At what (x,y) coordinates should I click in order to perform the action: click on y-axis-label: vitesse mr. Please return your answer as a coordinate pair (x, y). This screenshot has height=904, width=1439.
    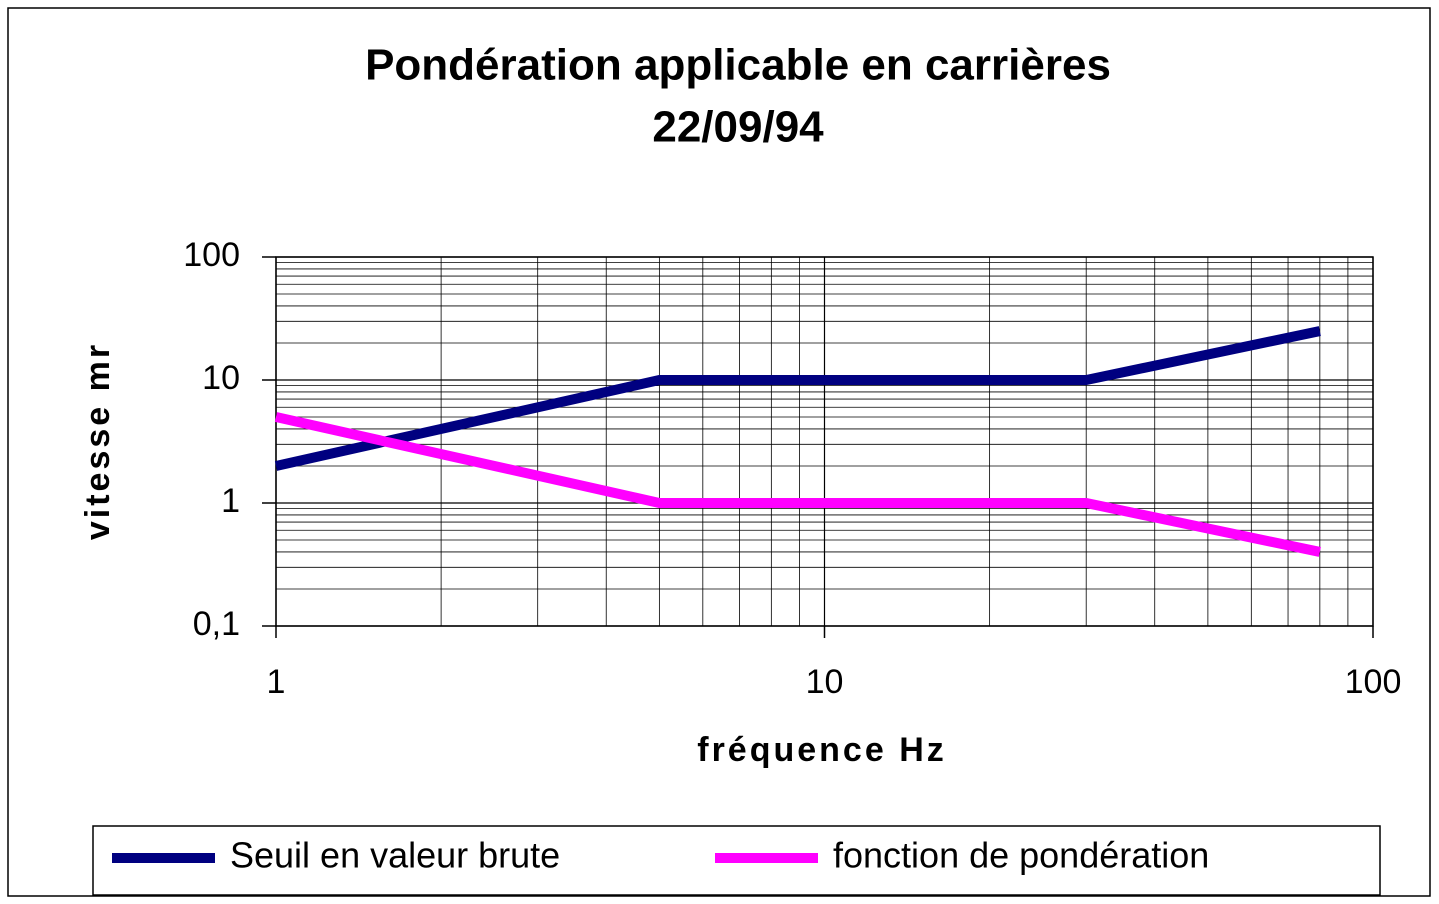
    Looking at the image, I should click on (98, 441).